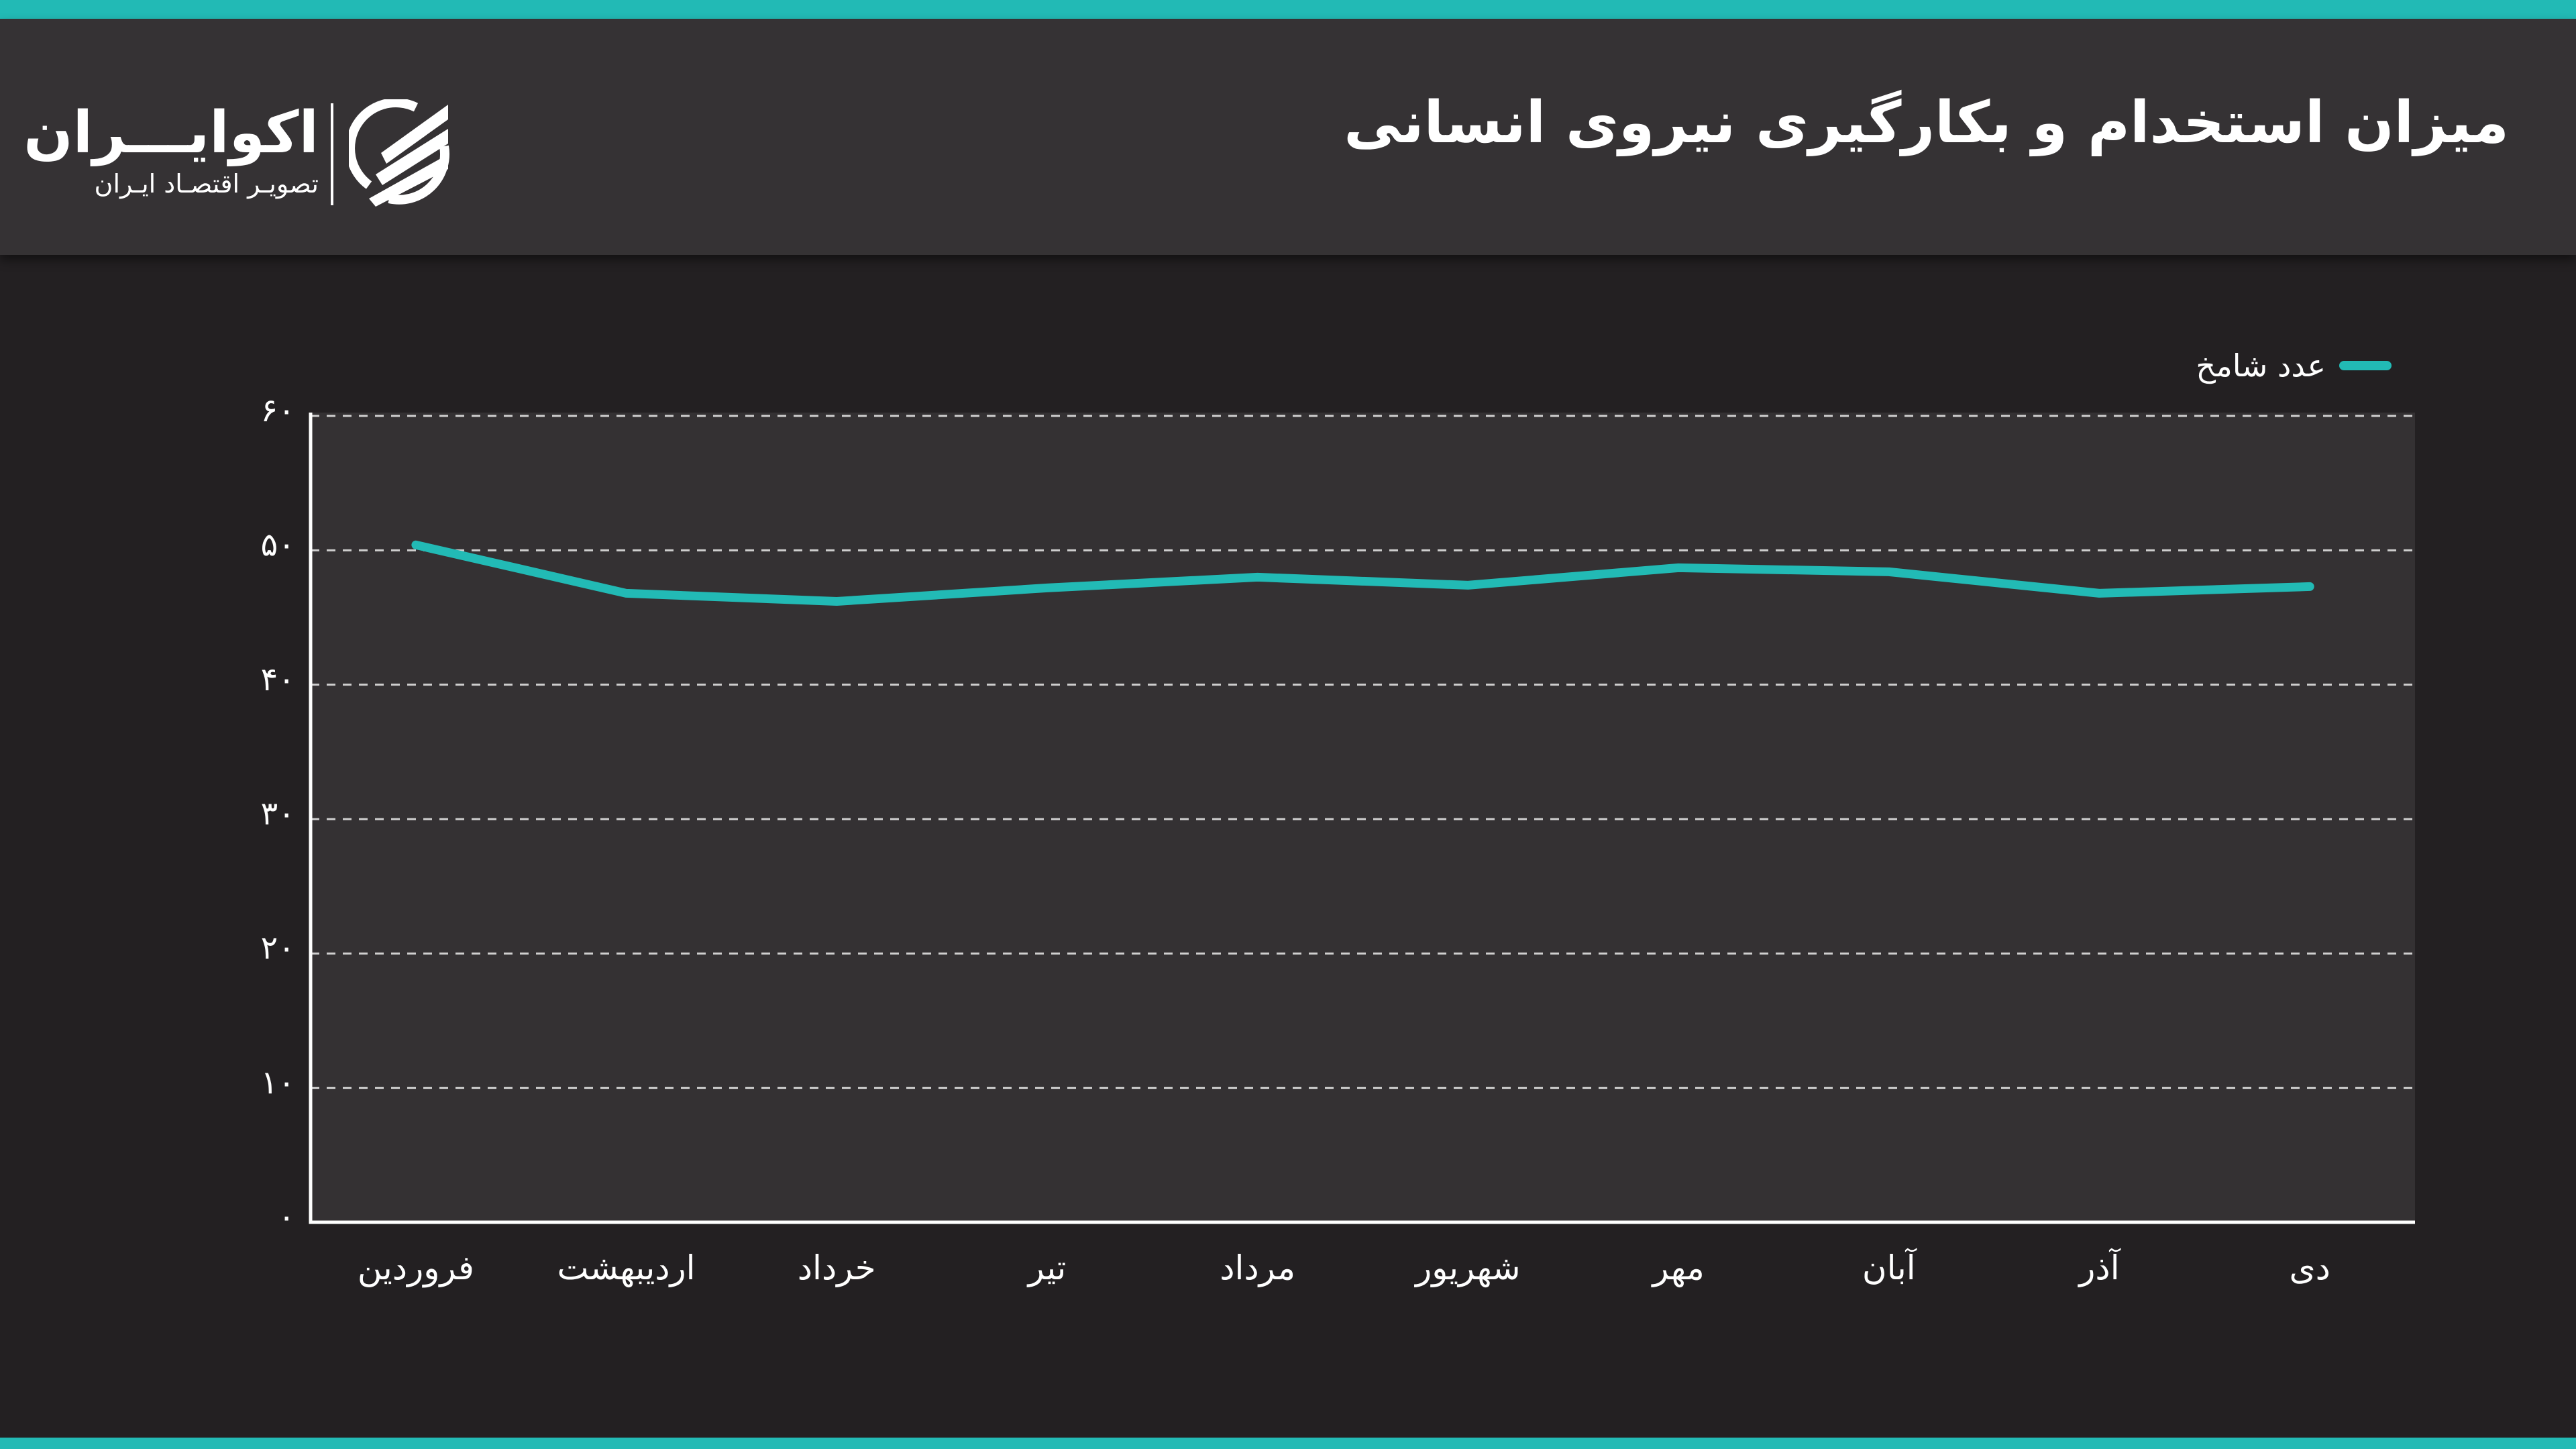 The image size is (2576, 1449). Describe the element at coordinates (1678, 1267) in the screenshot. I see `x-tick-label: مهر` at that location.